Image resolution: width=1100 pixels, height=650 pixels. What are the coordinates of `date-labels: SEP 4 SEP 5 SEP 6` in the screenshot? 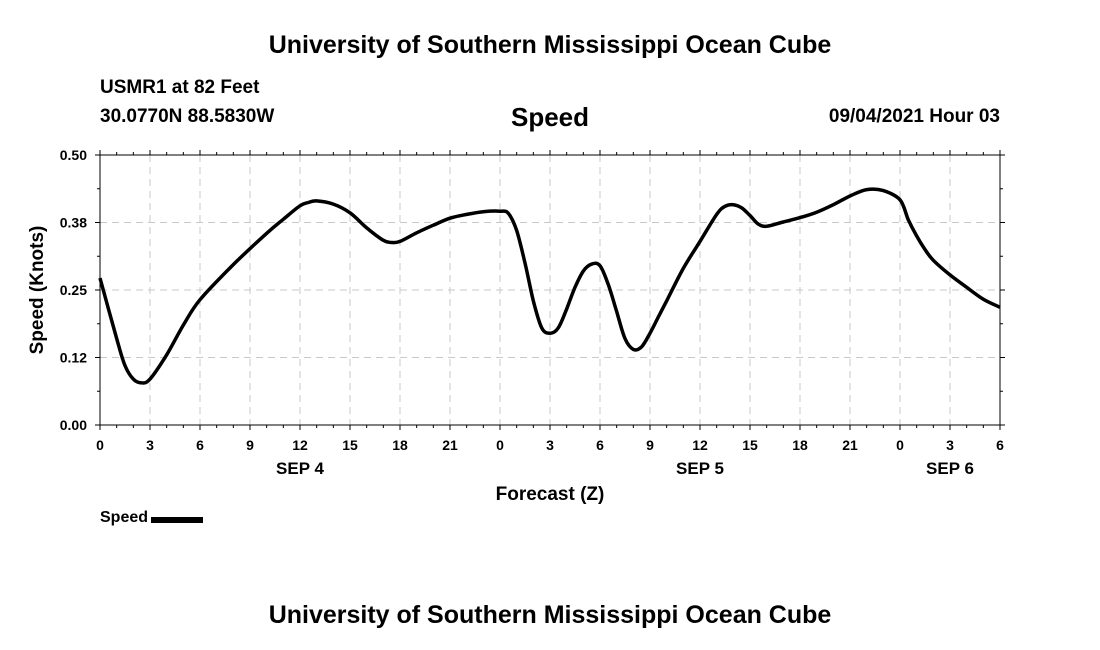 It's located at (625, 468).